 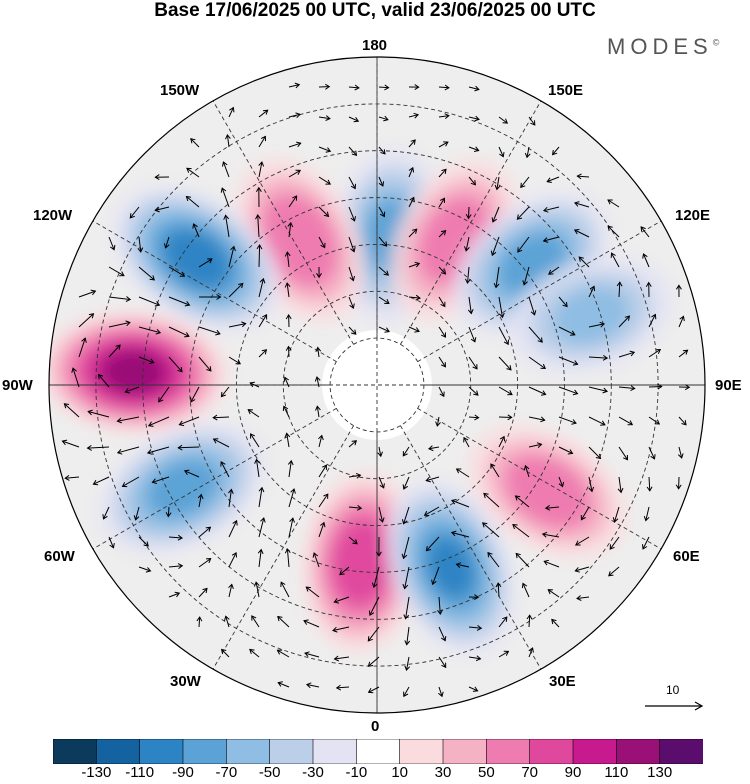 I want to click on colorbar-tick-label: 50, so click(x=486, y=772).